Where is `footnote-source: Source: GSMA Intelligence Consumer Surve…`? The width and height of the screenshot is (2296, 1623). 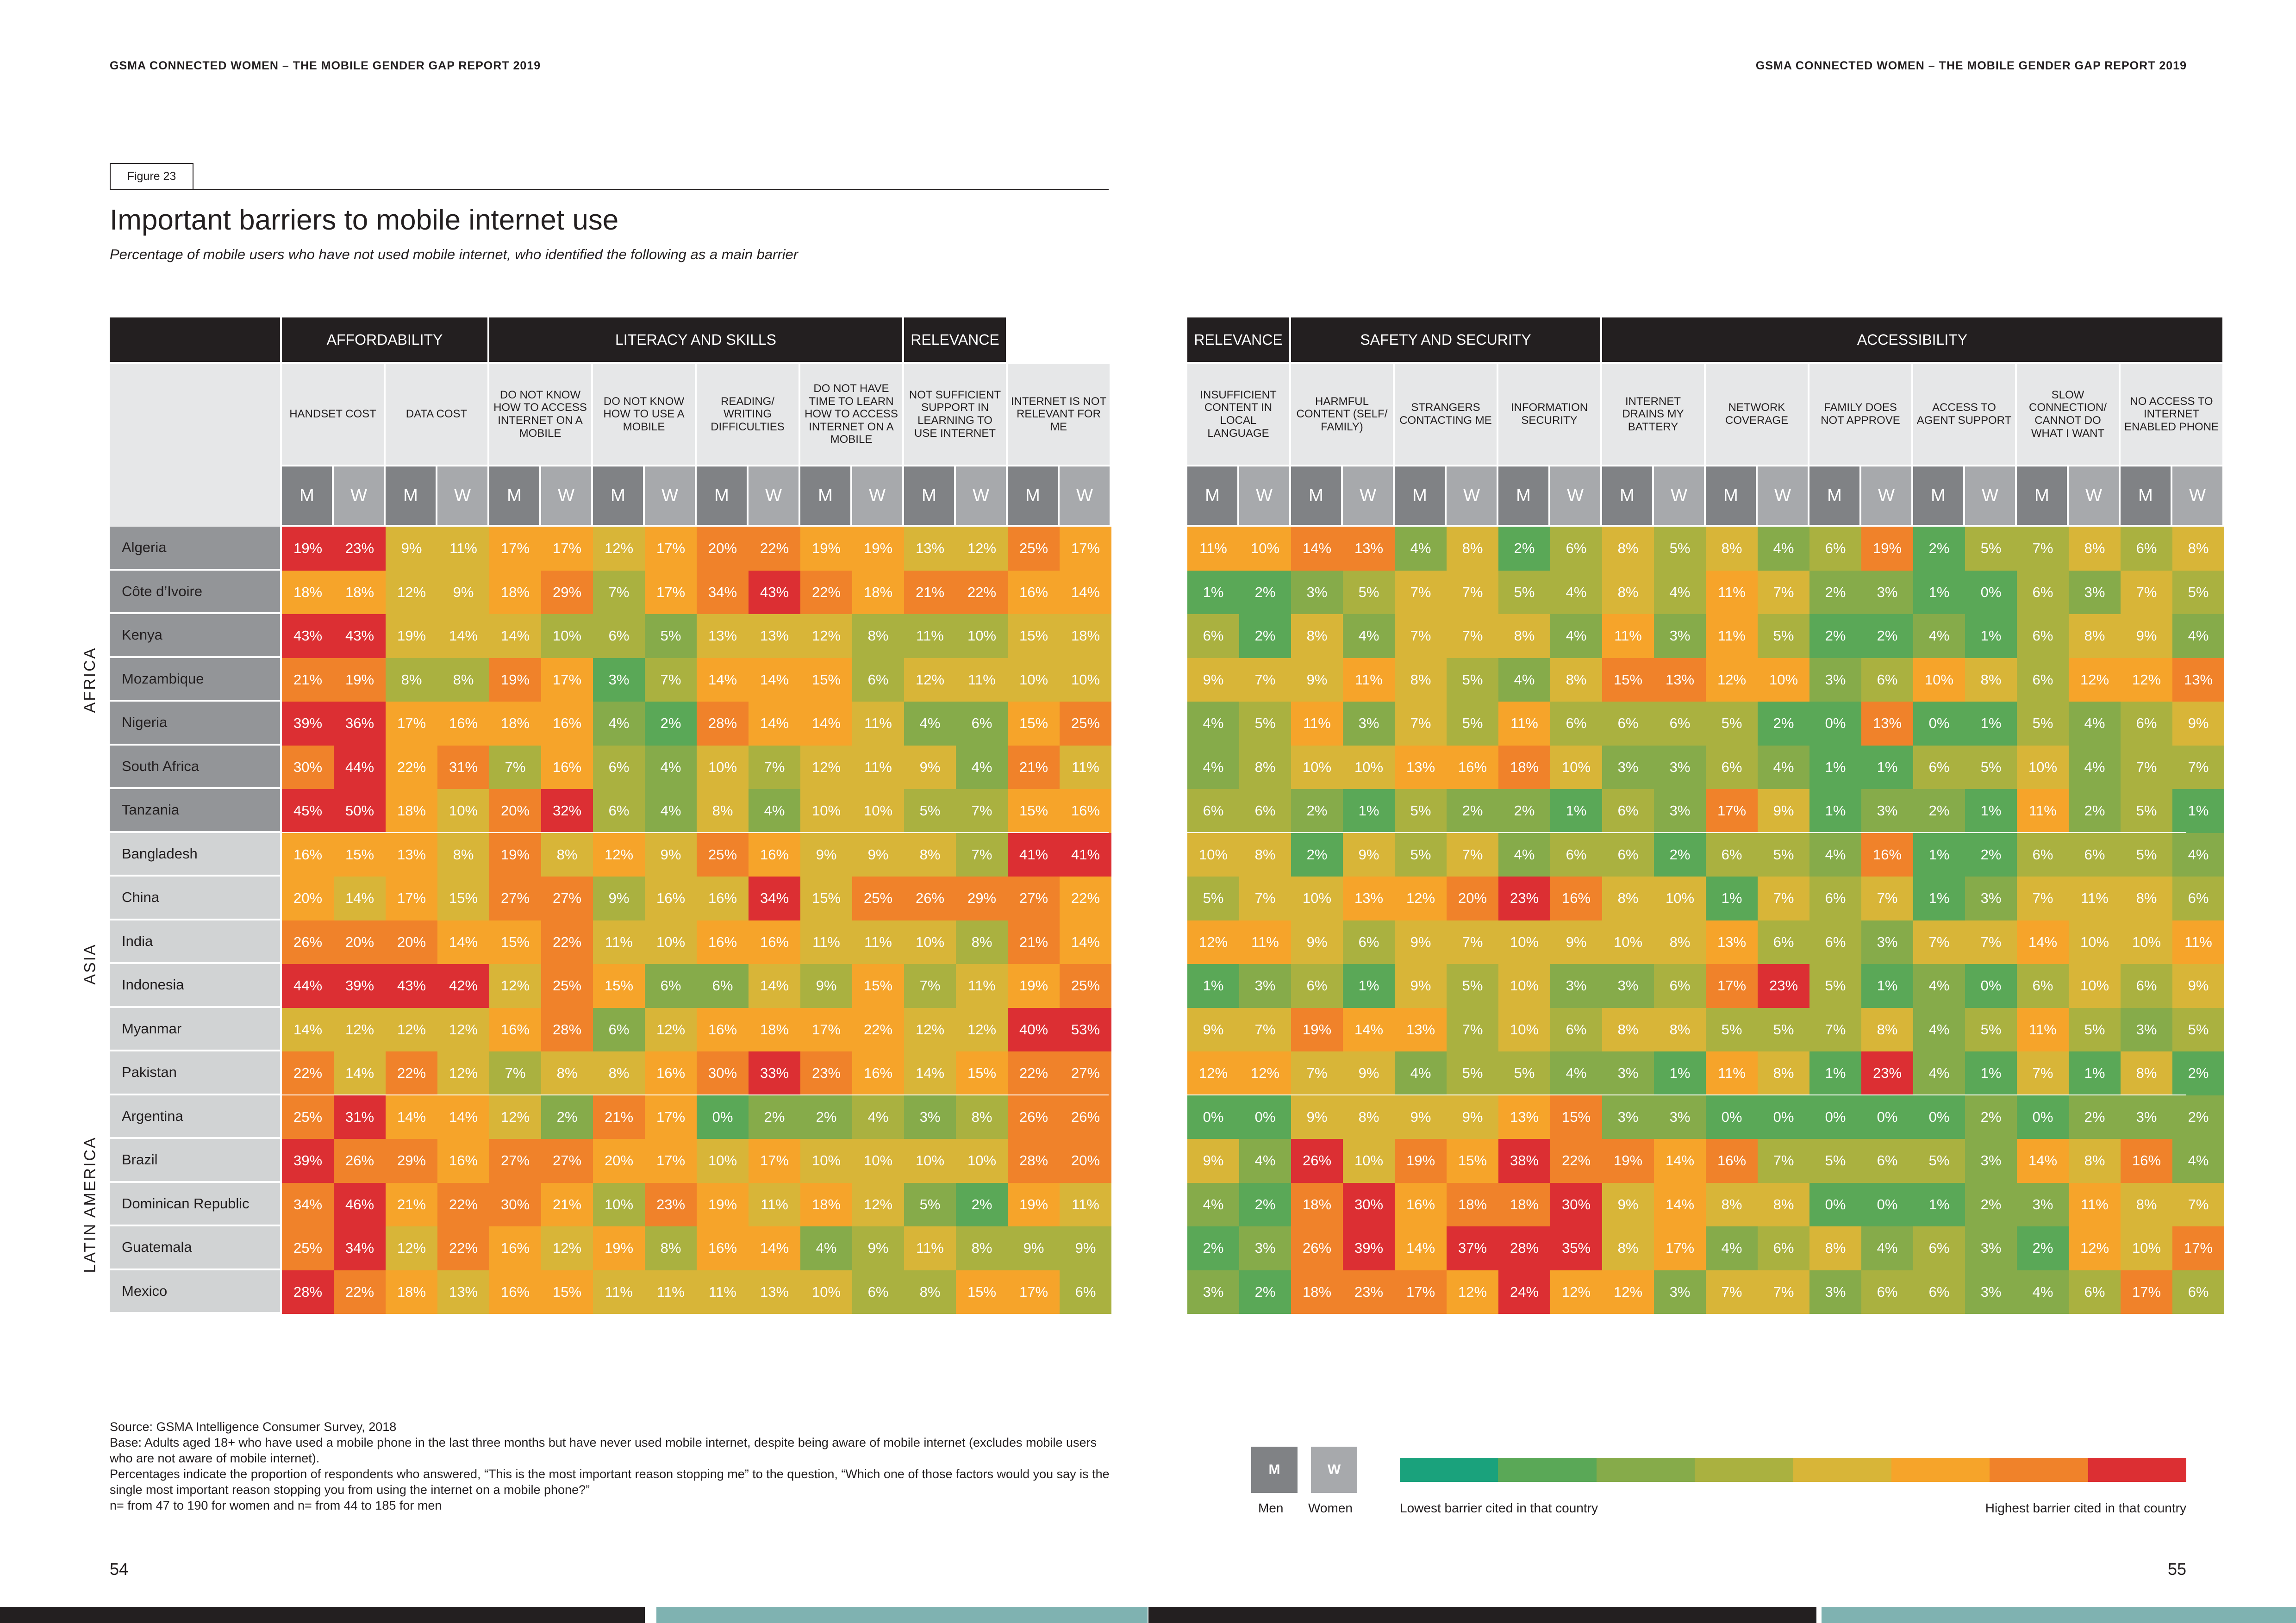 footnote-source: Source: GSMA Intelligence Consumer Surve… is located at coordinates (253, 1427).